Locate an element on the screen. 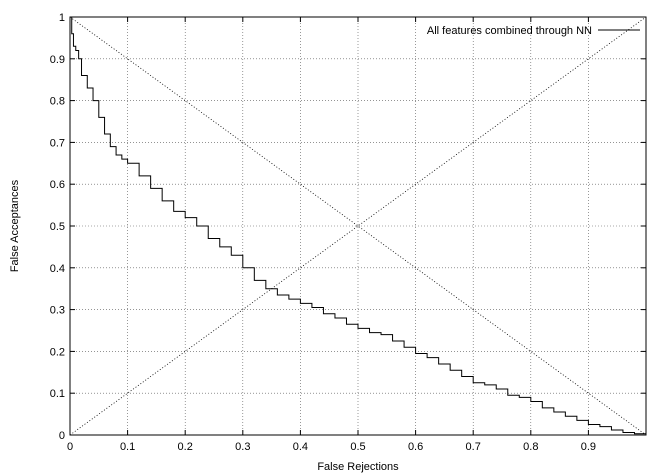 This screenshot has width=648, height=474. y-tick-label: 0.9 is located at coordinates (57, 60).